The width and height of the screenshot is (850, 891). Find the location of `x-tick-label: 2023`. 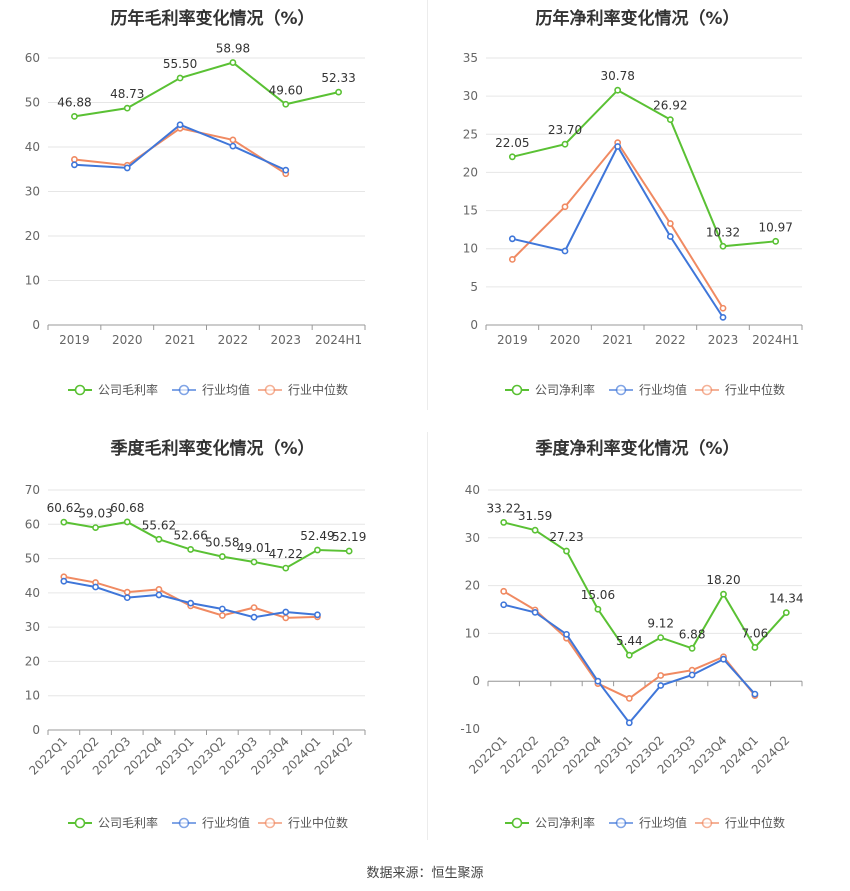

x-tick-label: 2023 is located at coordinates (723, 340).